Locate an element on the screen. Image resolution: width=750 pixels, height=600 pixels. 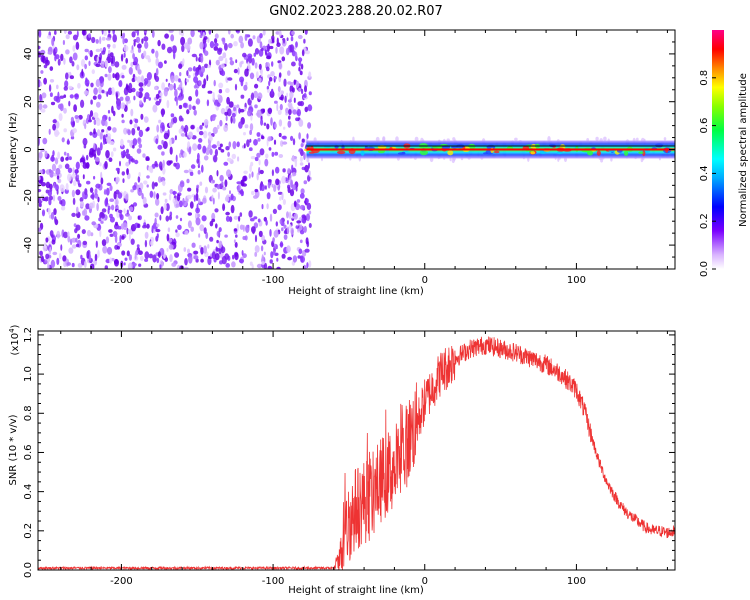
y-tick-label: 40 is located at coordinates (28, 54).